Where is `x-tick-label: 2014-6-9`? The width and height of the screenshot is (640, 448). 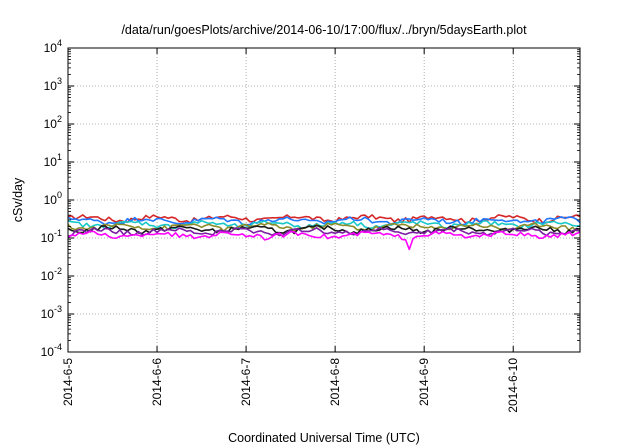 x-tick-label: 2014-6-9 is located at coordinates (424, 382).